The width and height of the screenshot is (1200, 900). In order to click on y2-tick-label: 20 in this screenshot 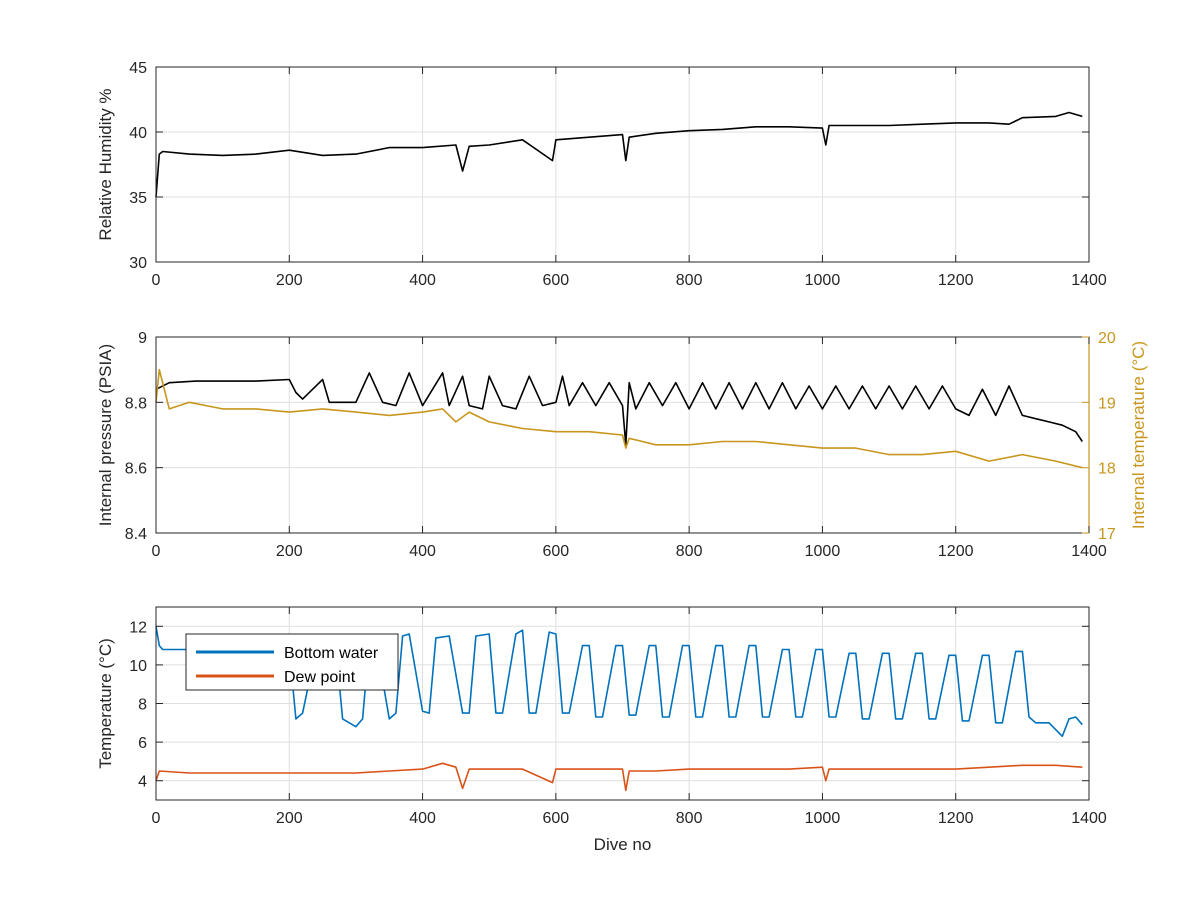, I will do `click(1107, 338)`.